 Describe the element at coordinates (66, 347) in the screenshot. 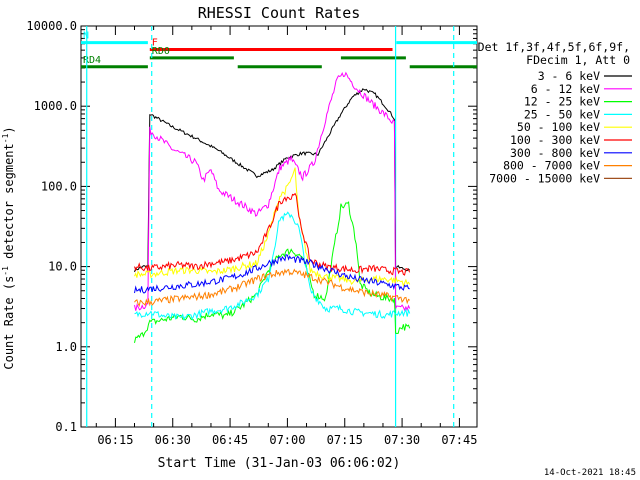

I see `y-tick-label: 1.0` at that location.